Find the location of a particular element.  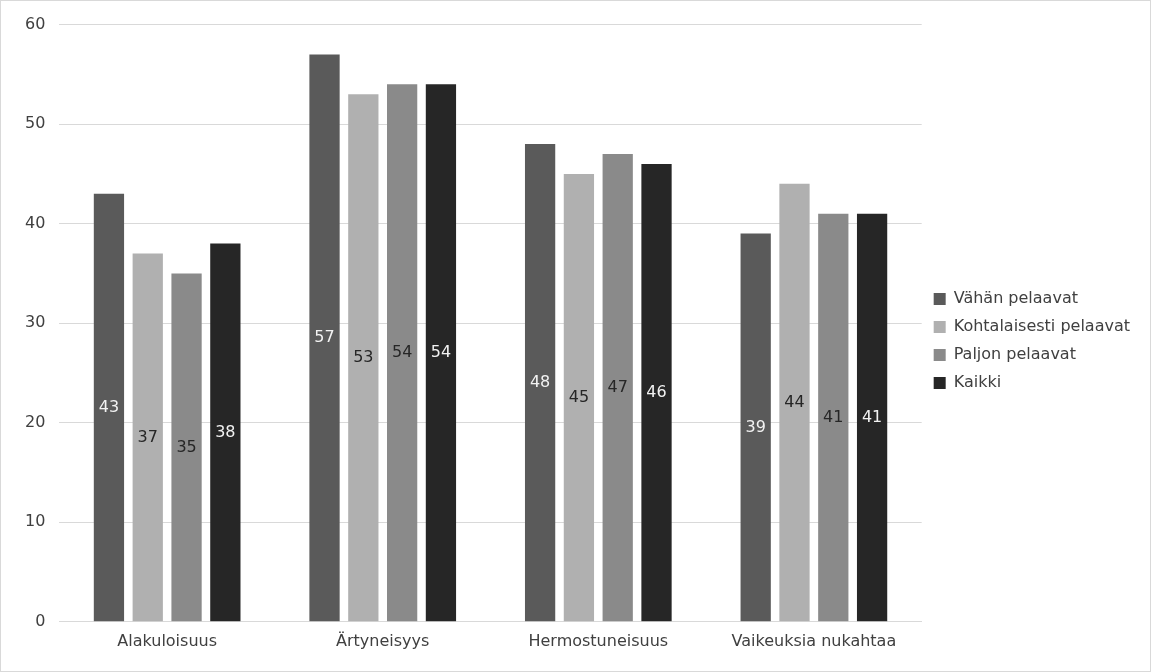

data-label: 57 is located at coordinates (324, 337).